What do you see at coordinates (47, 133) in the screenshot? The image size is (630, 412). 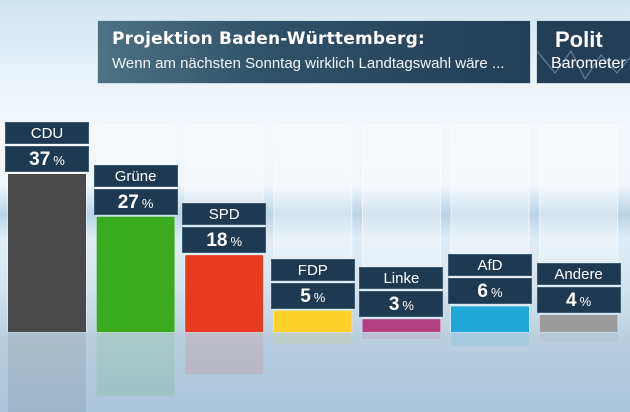 I see `category-label: CDU` at bounding box center [47, 133].